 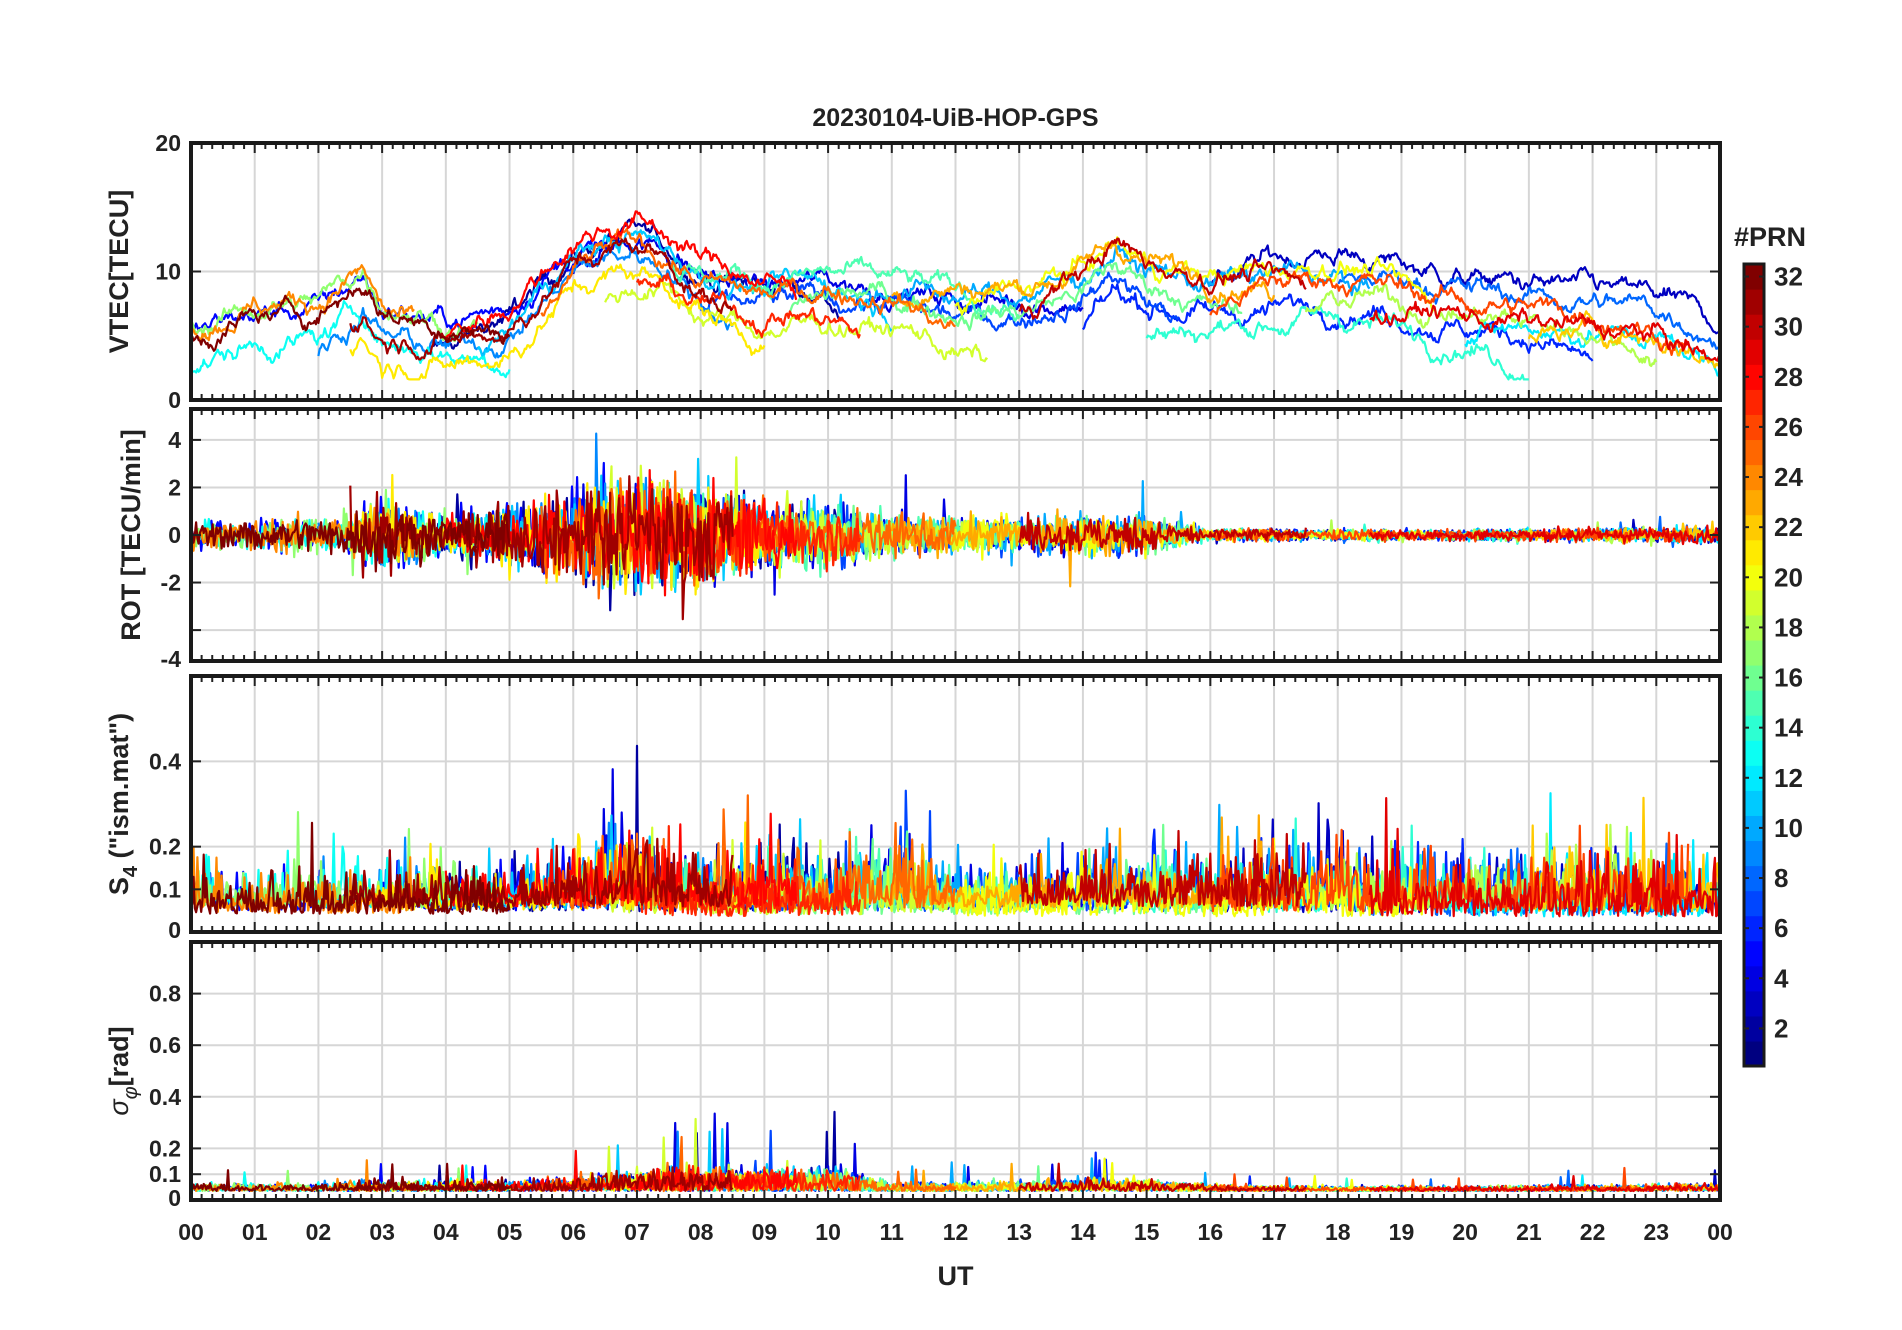 I want to click on colorbar-tick-label: 26, so click(x=1788, y=427).